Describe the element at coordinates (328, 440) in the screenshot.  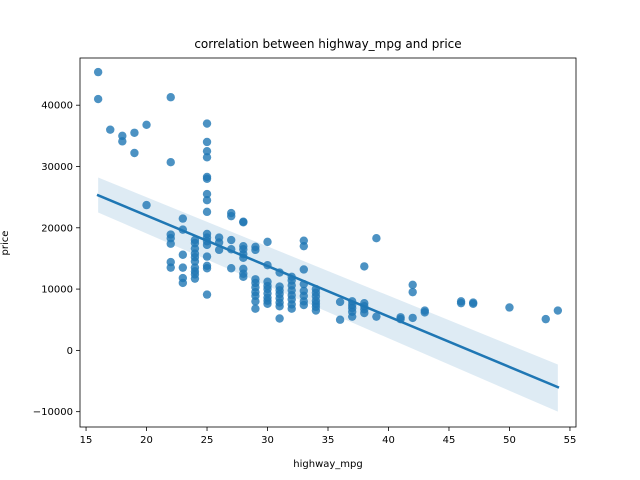
I see `x-tick-label: 35` at that location.